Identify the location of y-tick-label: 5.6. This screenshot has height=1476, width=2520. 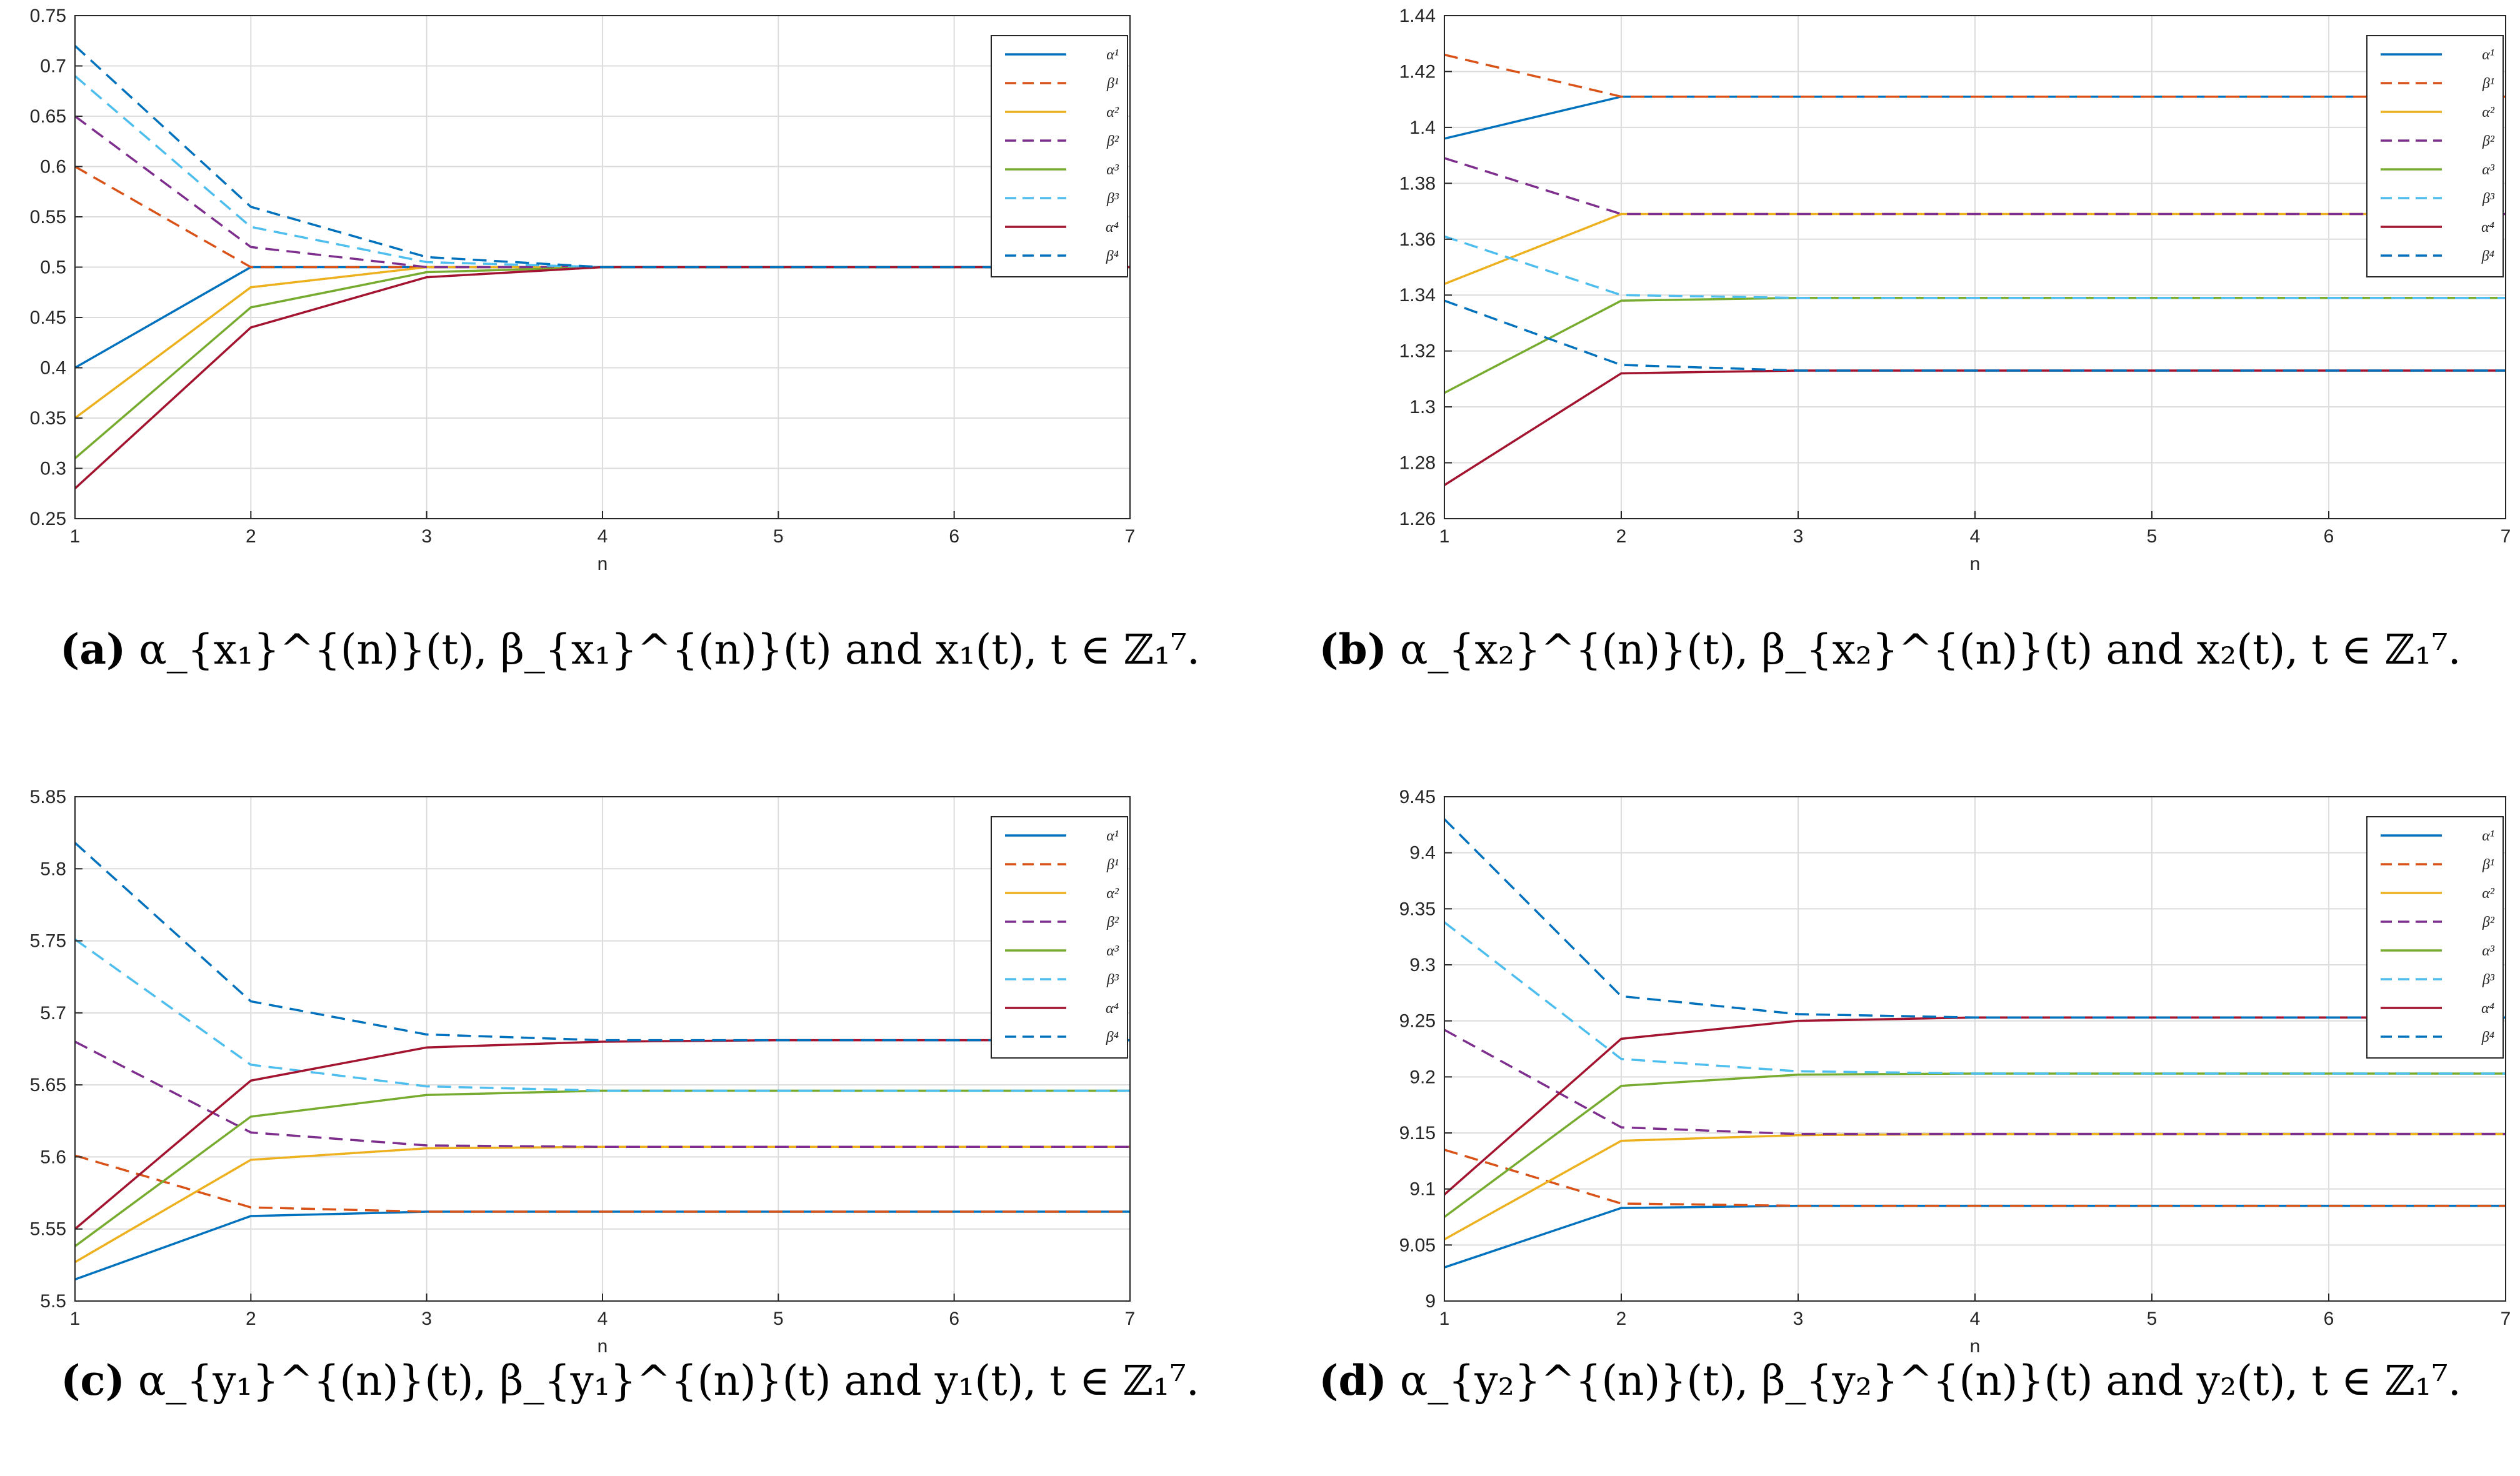
(53, 1157).